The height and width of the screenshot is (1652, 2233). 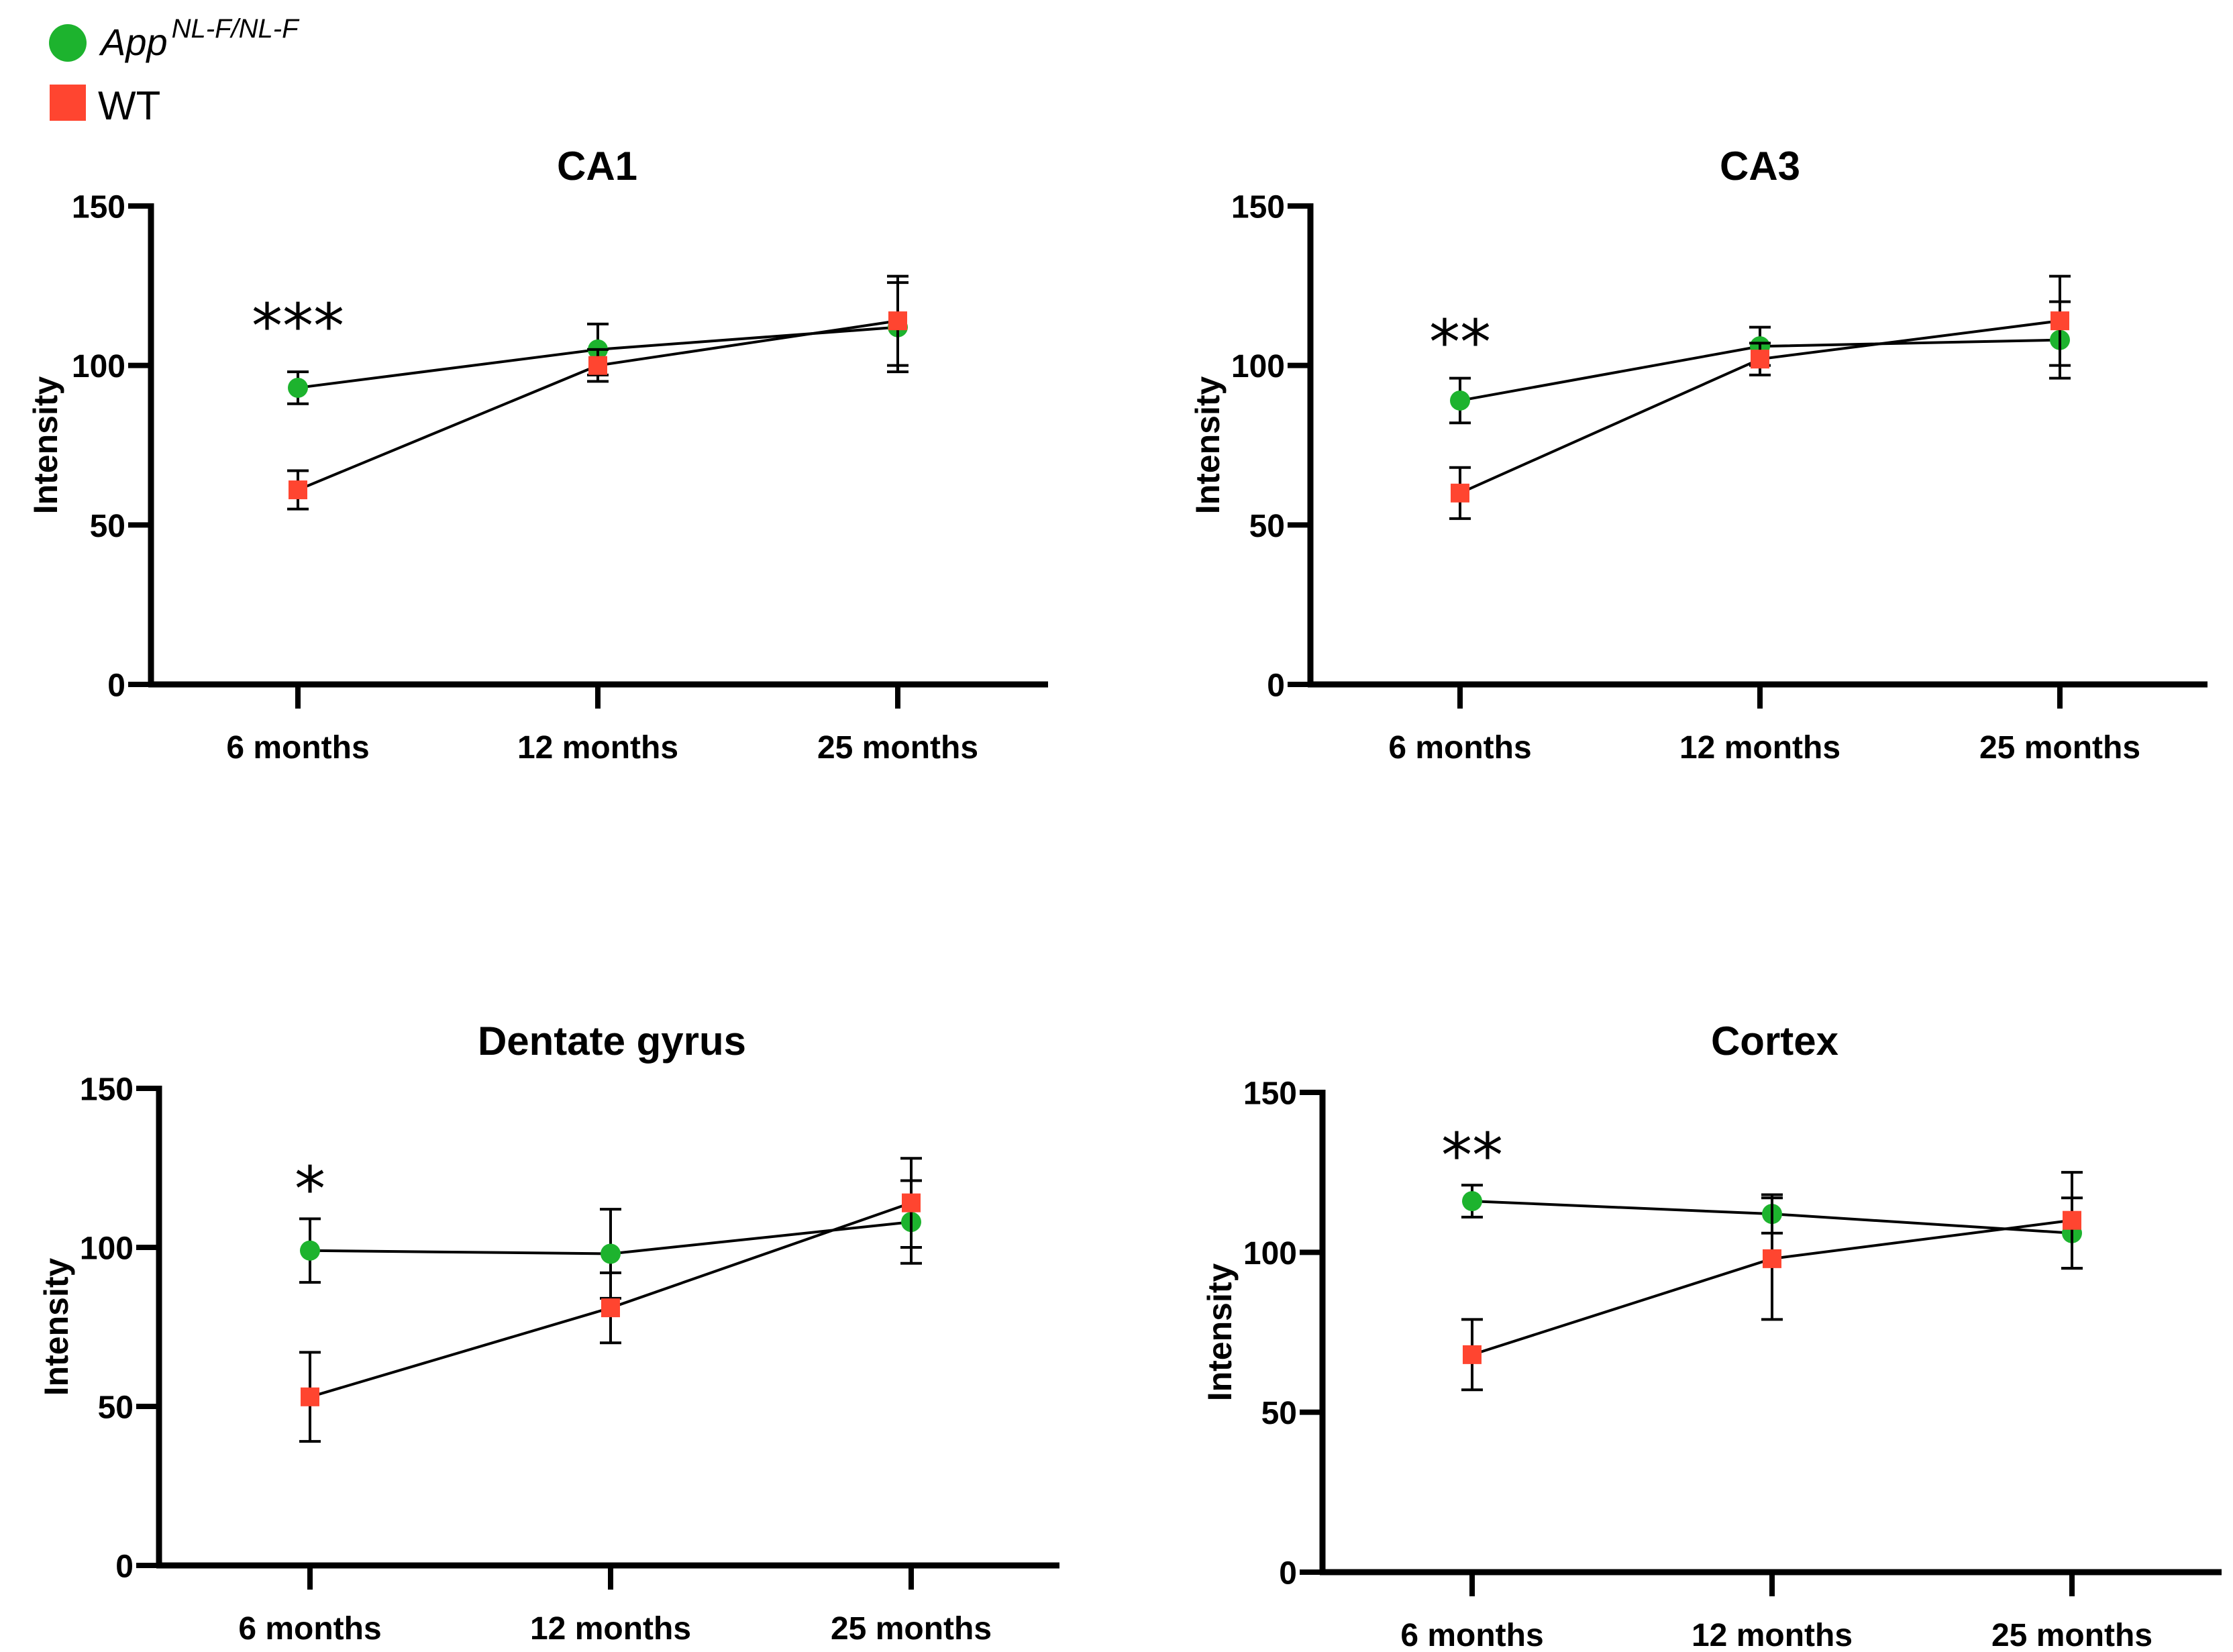 What do you see at coordinates (310, 1189) in the screenshot?
I see `significance-label: *` at bounding box center [310, 1189].